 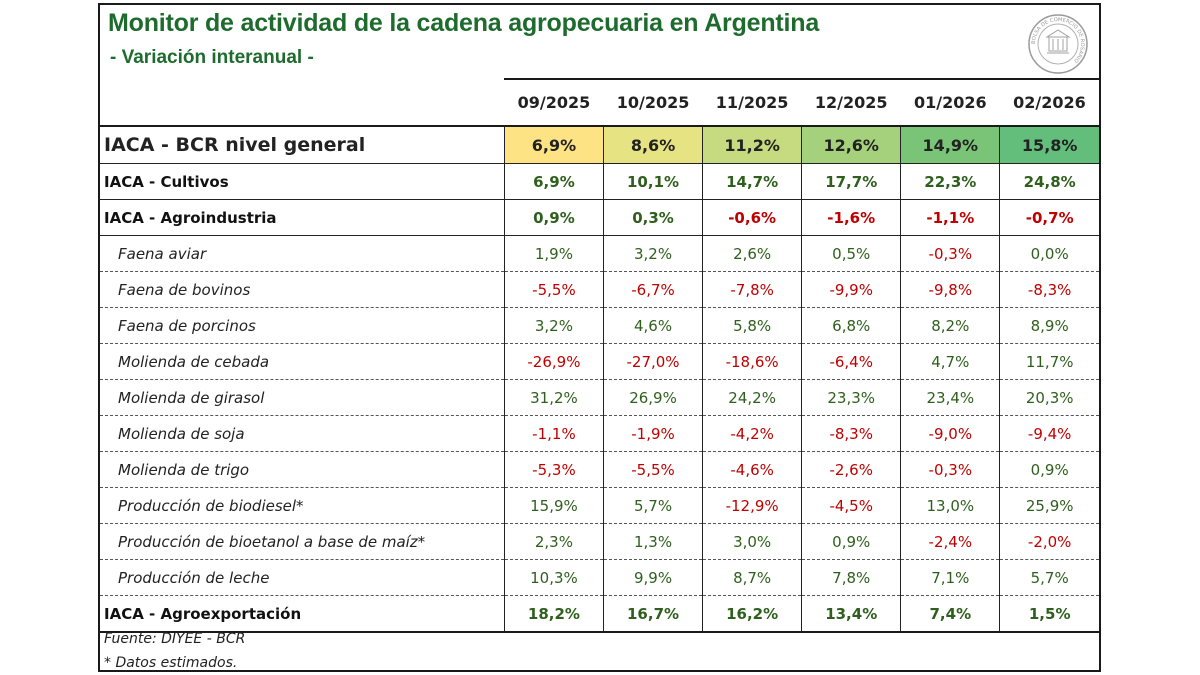 What do you see at coordinates (752, 361) in the screenshot?
I see `value-cell: -18,6%` at bounding box center [752, 361].